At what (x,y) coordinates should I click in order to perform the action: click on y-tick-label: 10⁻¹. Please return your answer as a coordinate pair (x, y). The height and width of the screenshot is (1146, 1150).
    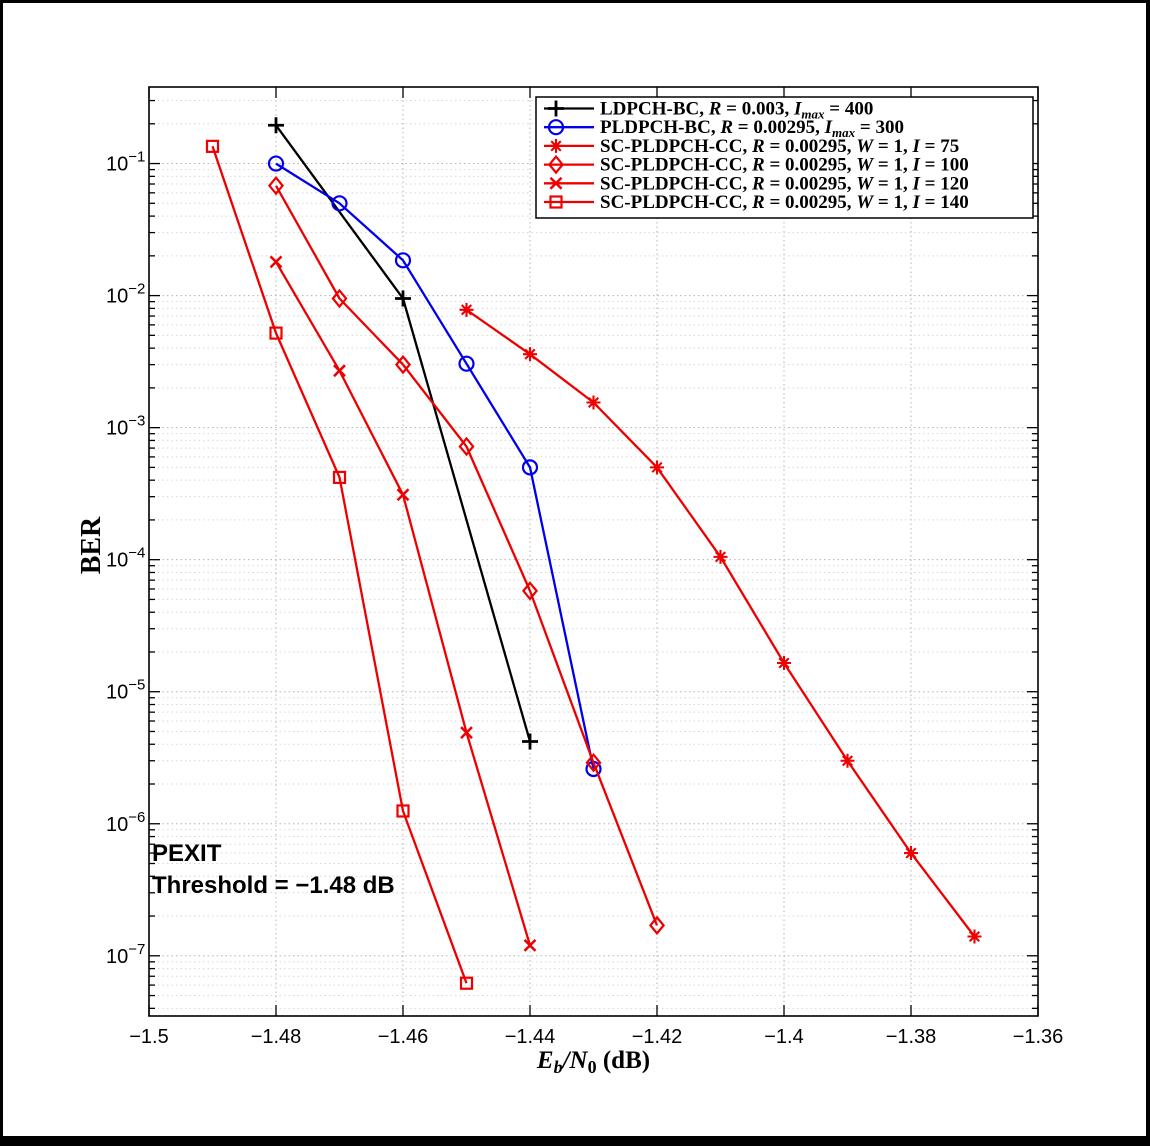
    Looking at the image, I should click on (125, 162).